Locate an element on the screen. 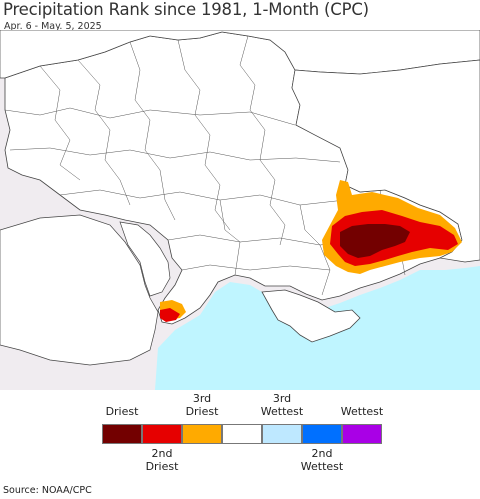 The height and width of the screenshot is (499, 480). legend-label-2nd-driest: 2nd Driest is located at coordinates (162, 460).